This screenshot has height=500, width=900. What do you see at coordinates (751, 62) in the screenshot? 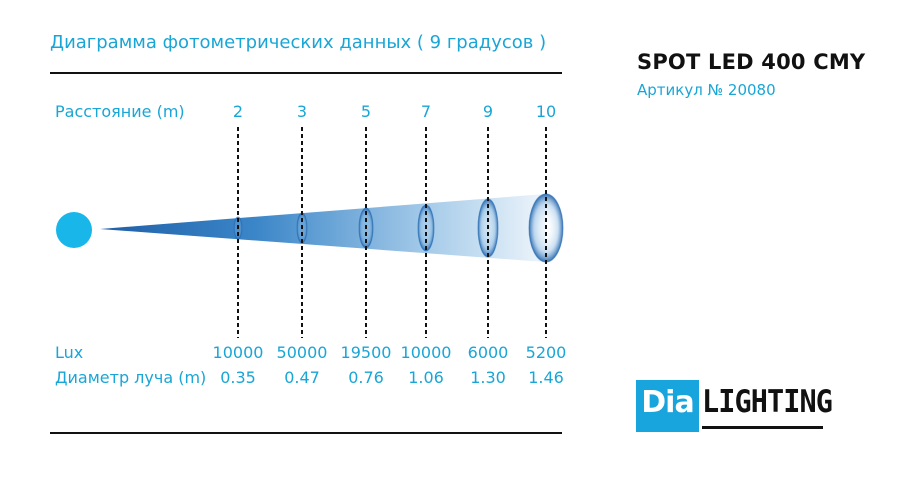
I see `product-name: SPOT LED 400 CMY` at bounding box center [751, 62].